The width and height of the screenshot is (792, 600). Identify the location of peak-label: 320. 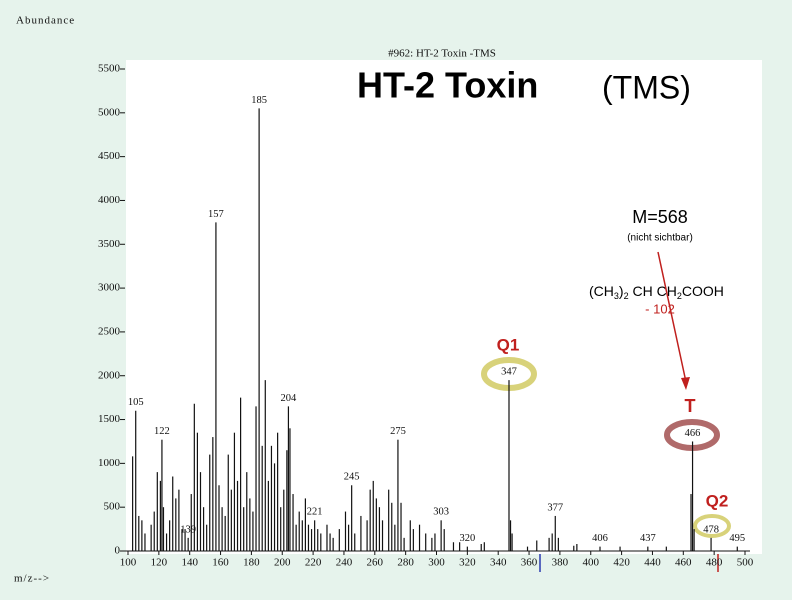
(467, 538).